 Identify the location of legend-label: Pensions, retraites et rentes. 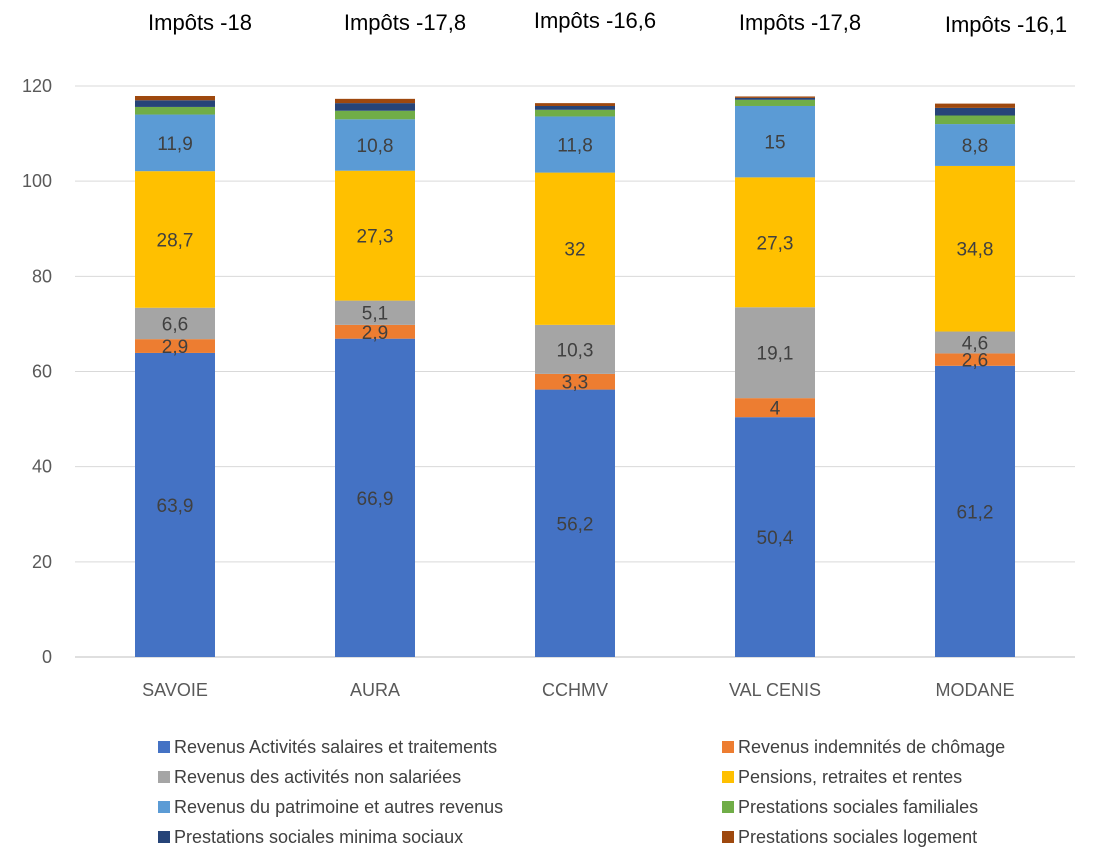
(850, 777).